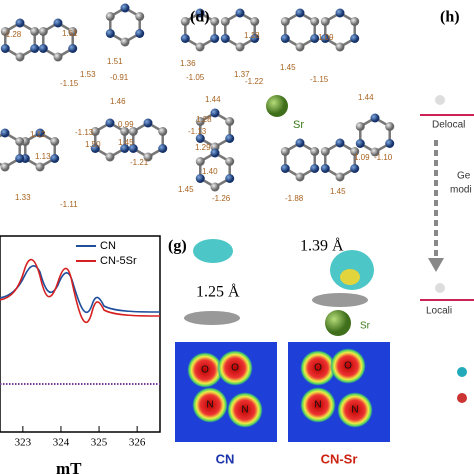  What do you see at coordinates (242, 74) in the screenshot?
I see `bond-label: 1.37` at bounding box center [242, 74].